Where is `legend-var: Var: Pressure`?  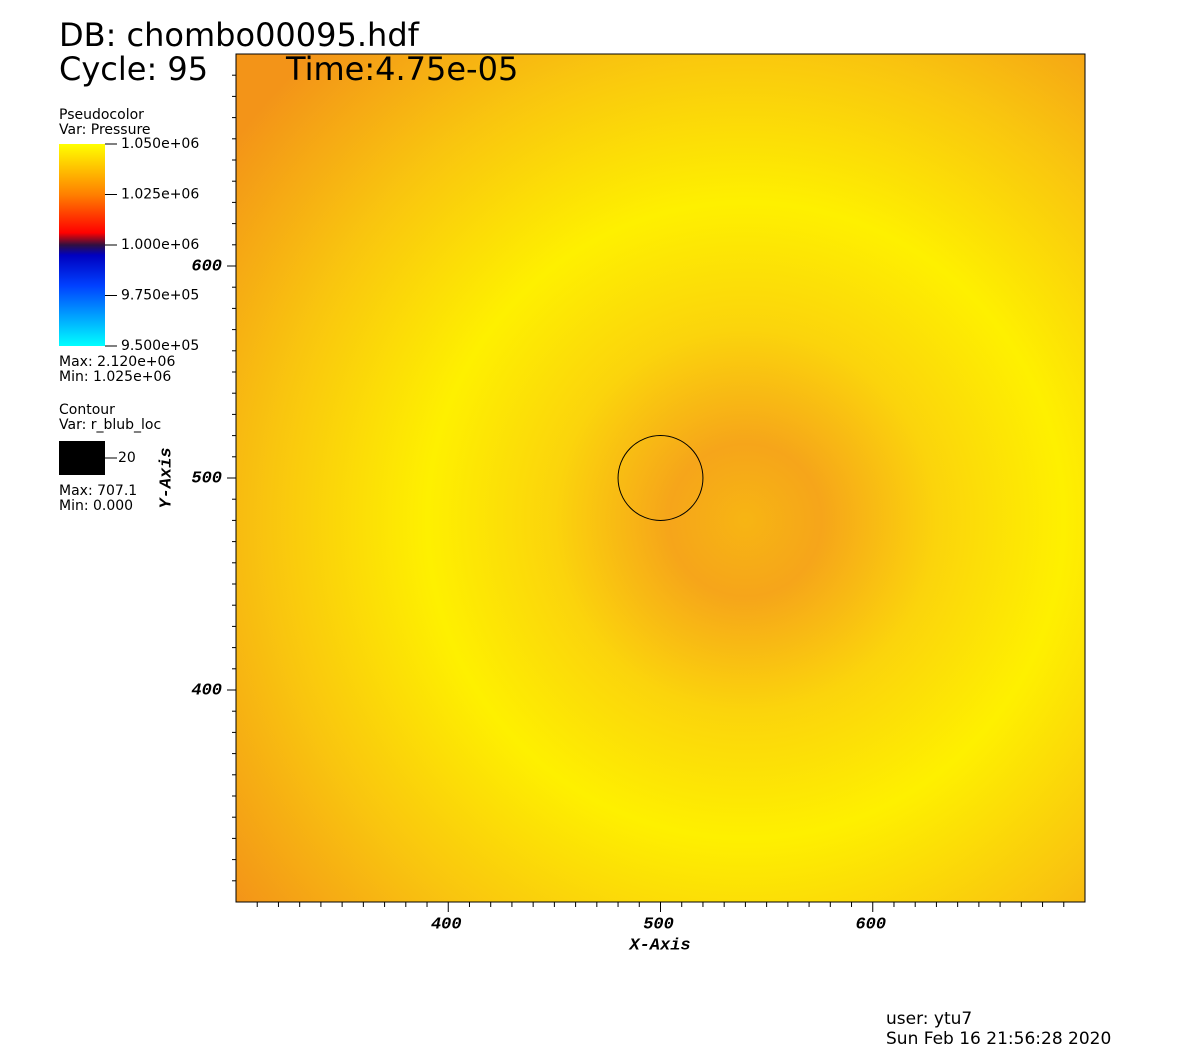 legend-var: Var: Pressure is located at coordinates (105, 130).